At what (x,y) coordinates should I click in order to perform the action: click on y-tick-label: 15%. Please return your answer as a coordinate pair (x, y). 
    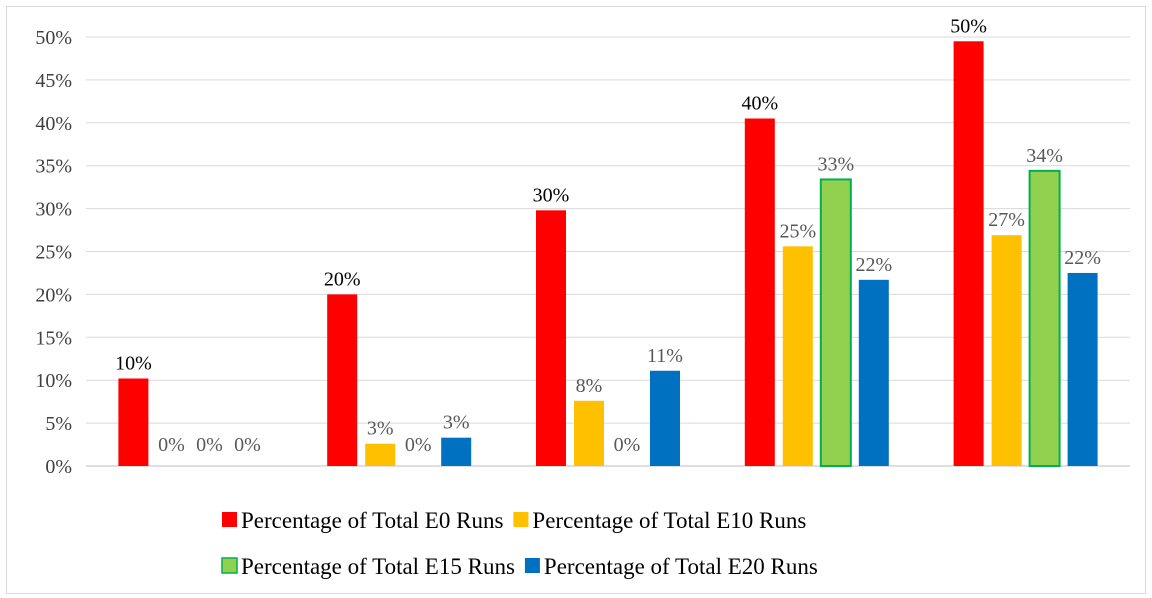
    Looking at the image, I should click on (53, 338).